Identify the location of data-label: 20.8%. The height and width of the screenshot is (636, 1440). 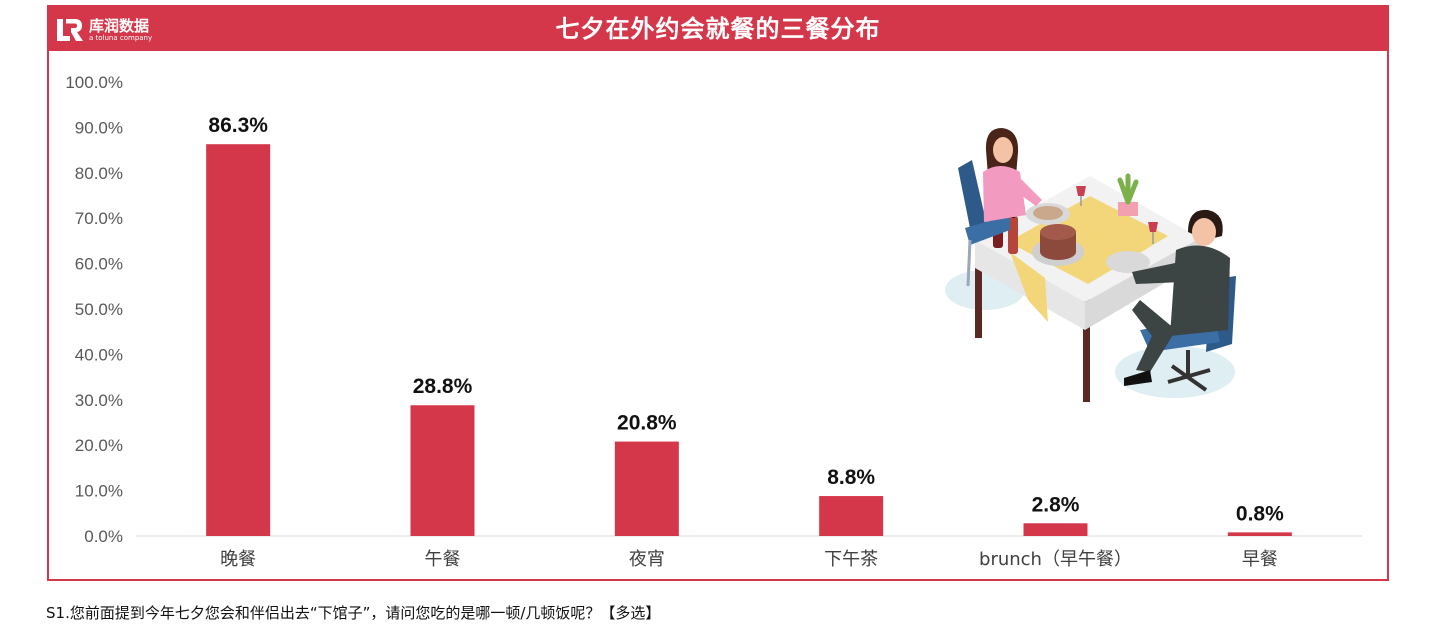
(647, 423).